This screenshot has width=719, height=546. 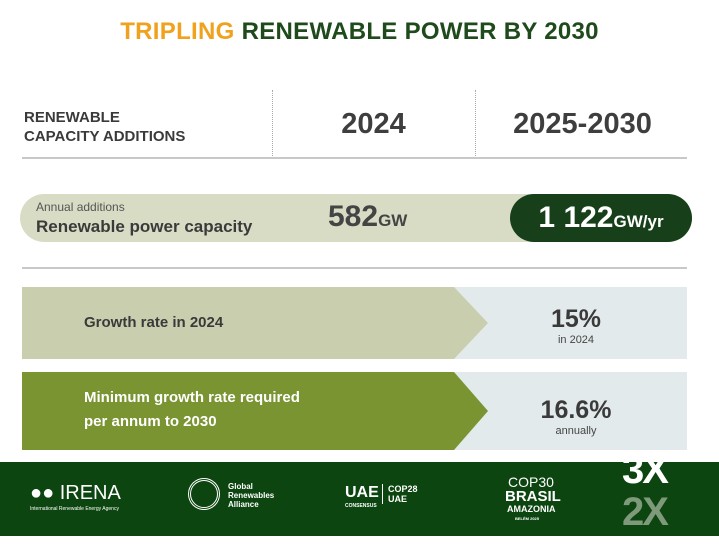 What do you see at coordinates (601, 218) in the screenshot?
I see `value-2030: 1 122GW/yr` at bounding box center [601, 218].